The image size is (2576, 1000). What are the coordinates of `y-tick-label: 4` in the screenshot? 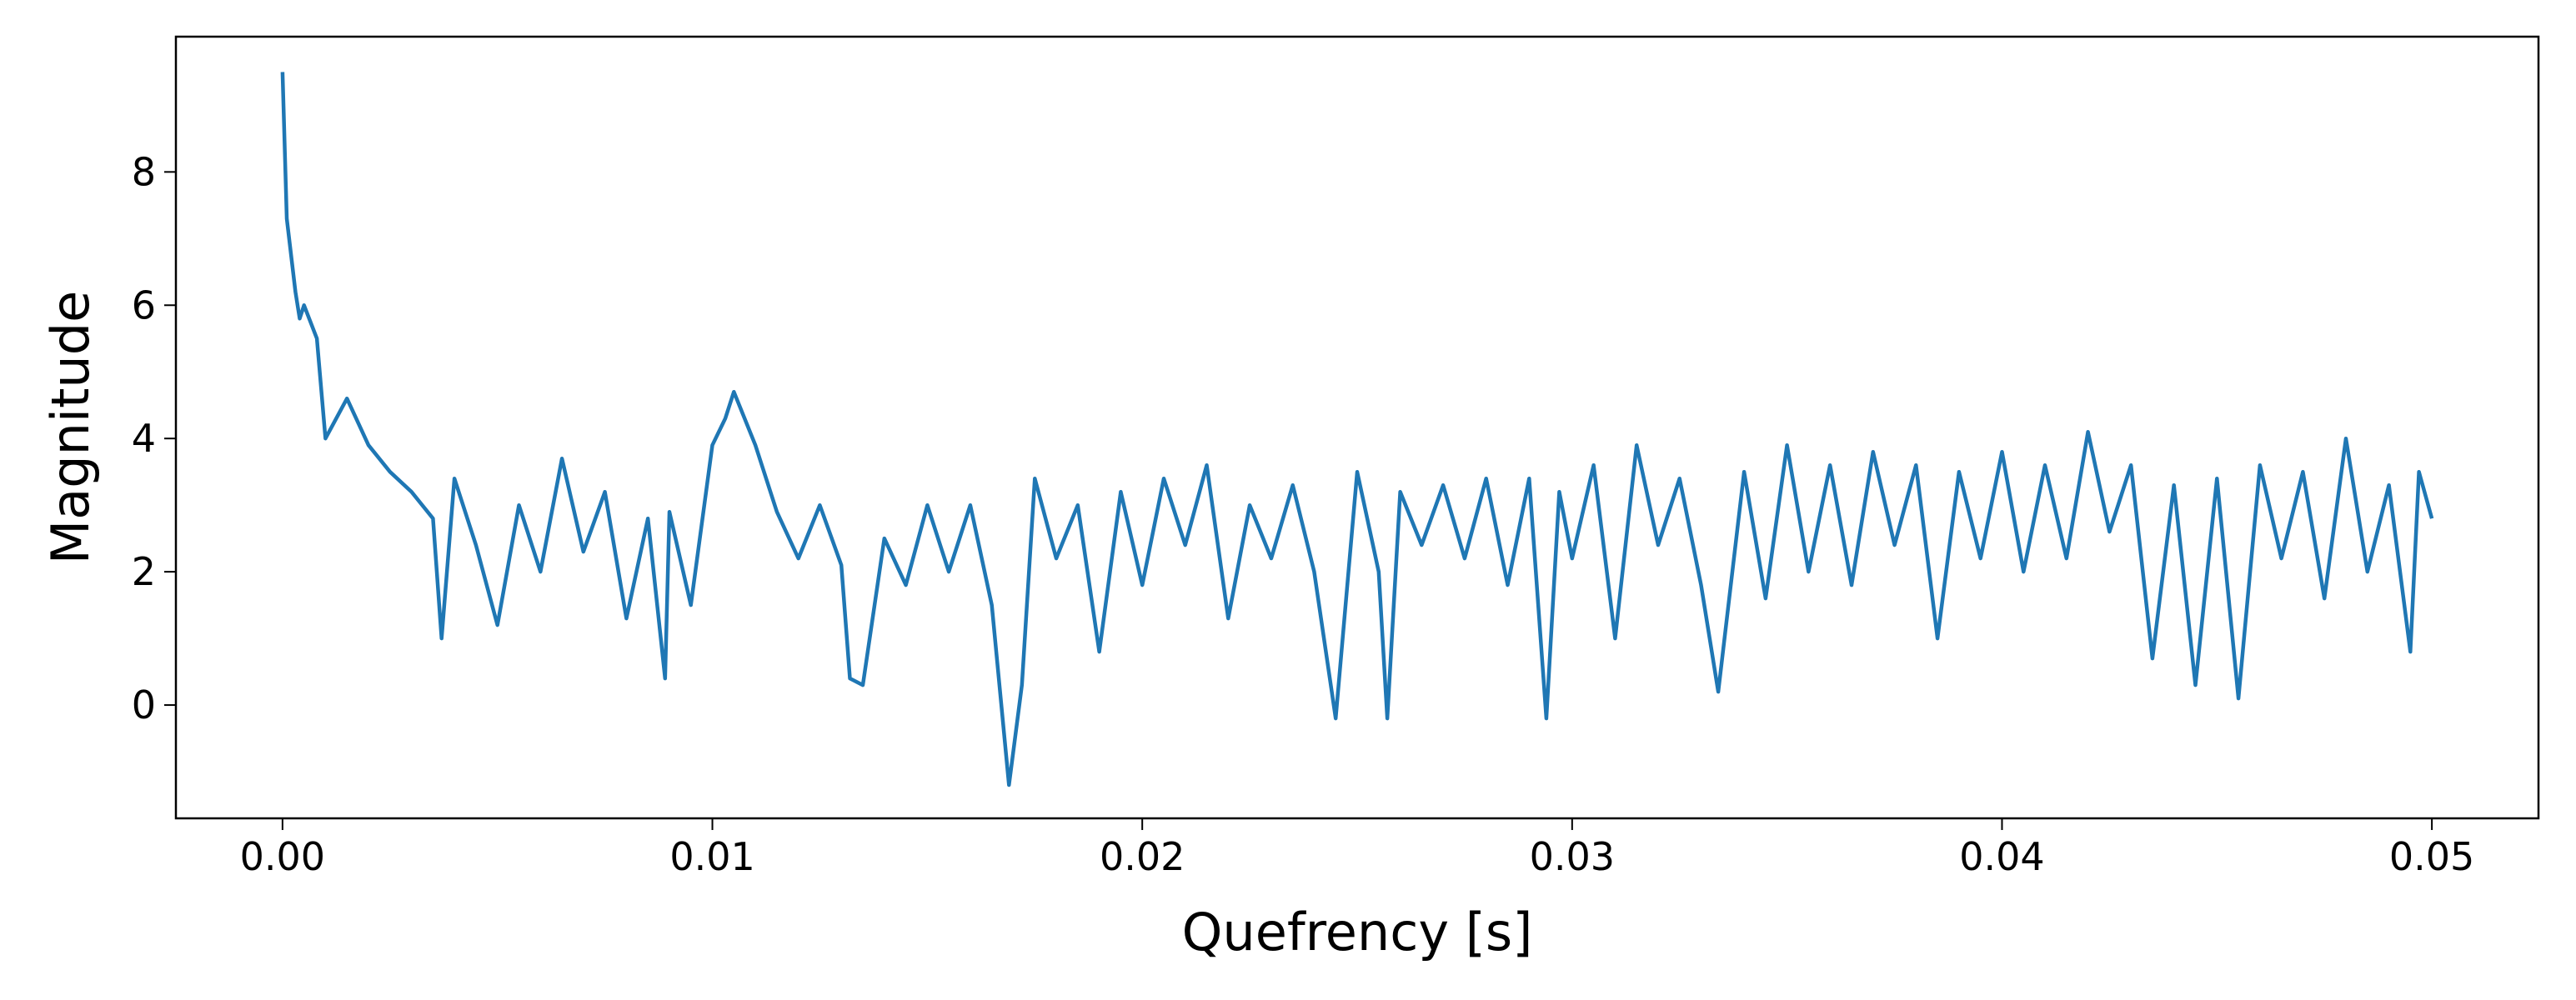 It's located at (144, 438).